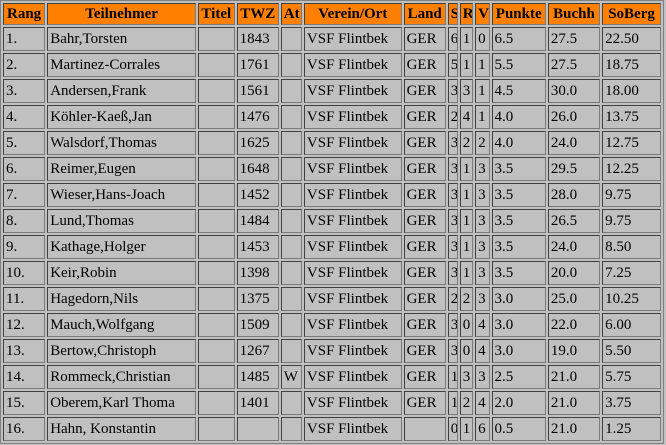 The image size is (666, 445). What do you see at coordinates (24, 403) in the screenshot?
I see `cell-rang: 15.` at bounding box center [24, 403].